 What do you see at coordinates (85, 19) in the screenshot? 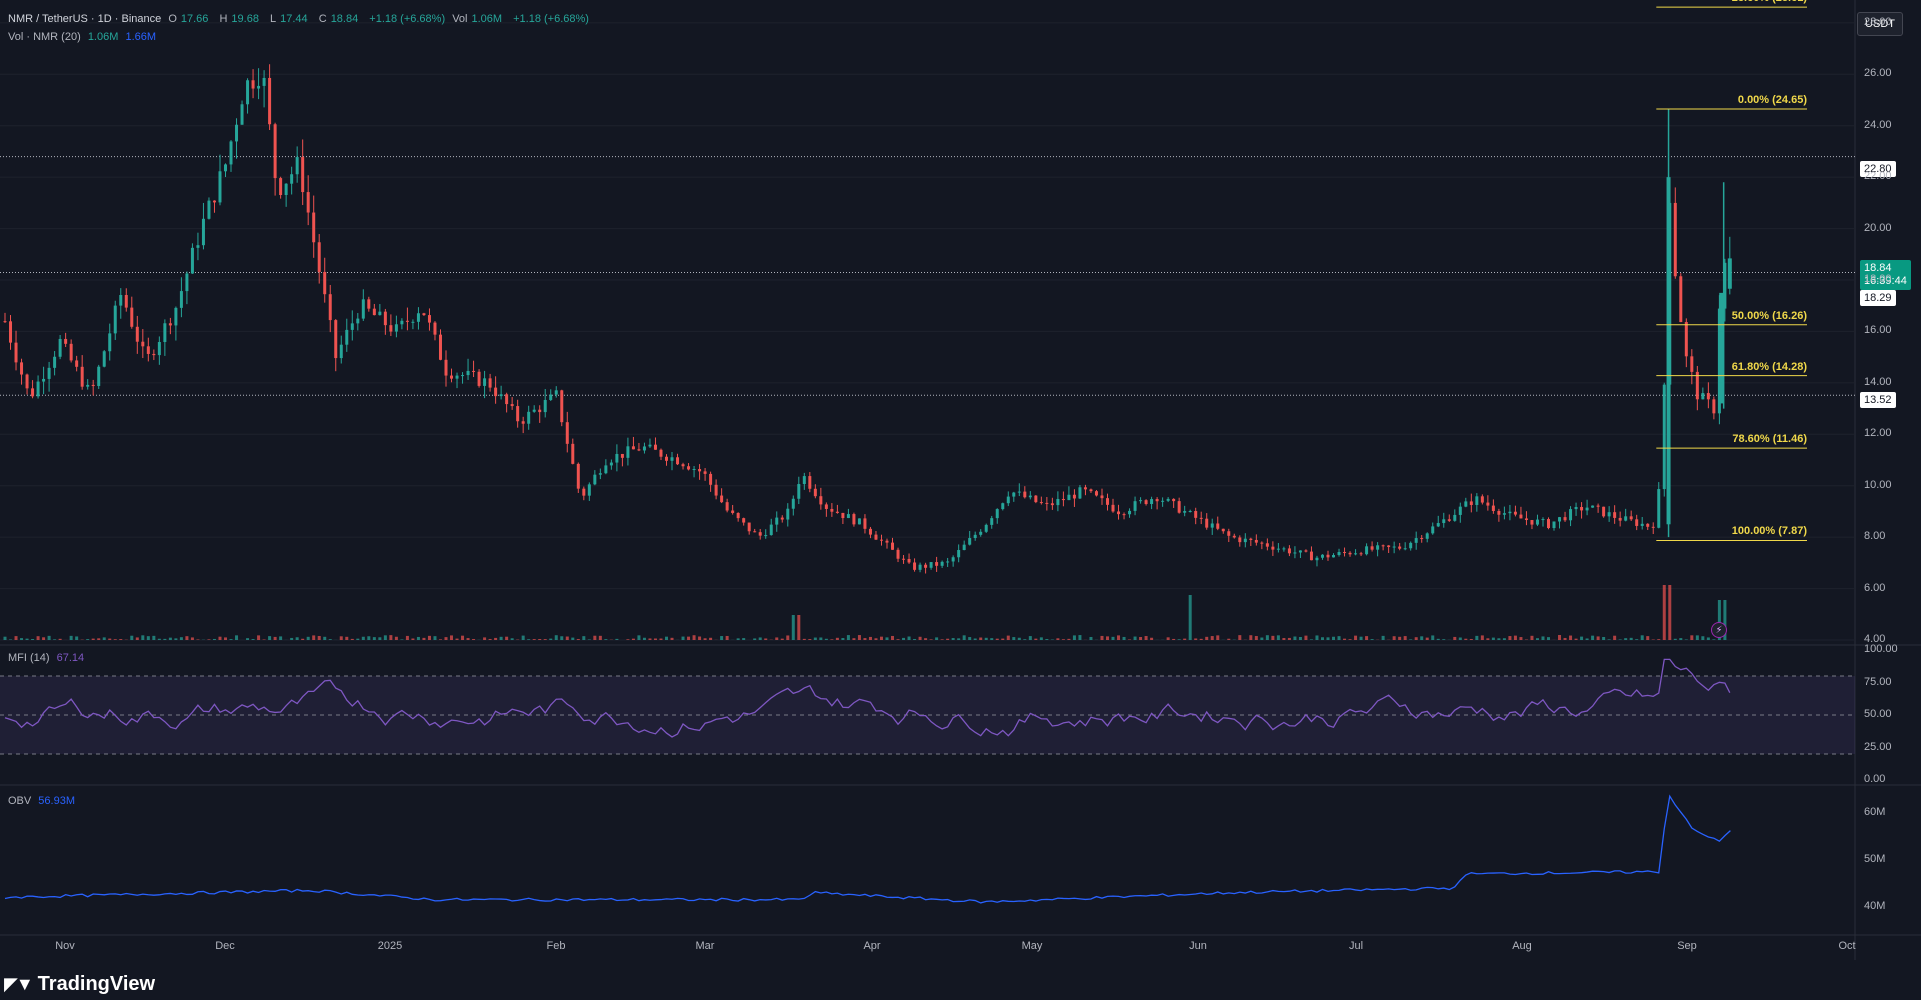
I see `symbol-name: NMR / TetherUS · 1D · Binance` at bounding box center [85, 19].